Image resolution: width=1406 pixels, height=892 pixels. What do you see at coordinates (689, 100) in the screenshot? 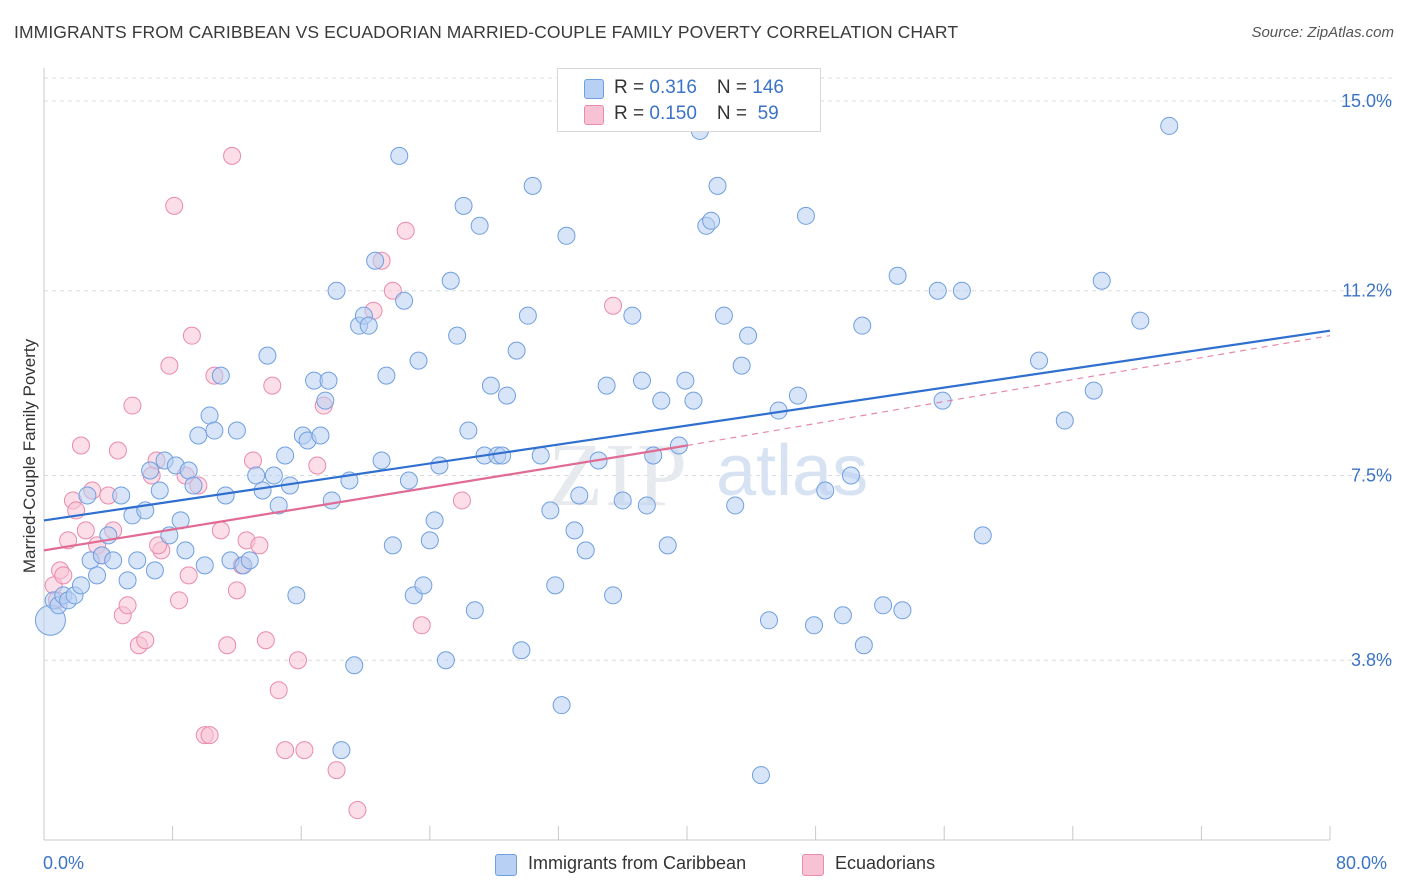
I see `correlation-legend: R = 0.316 N = 146 R = 0.150 N = 59` at bounding box center [689, 100].